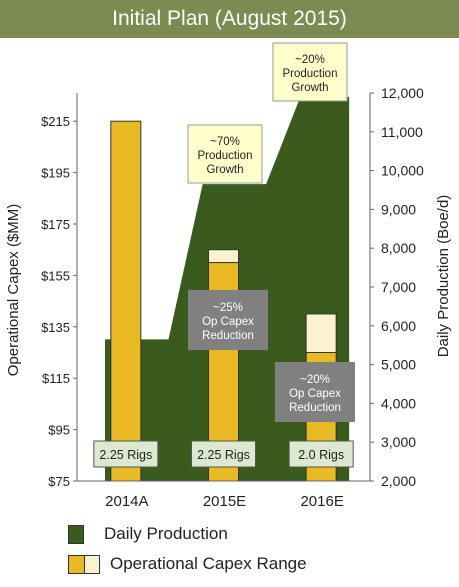  What do you see at coordinates (59, 430) in the screenshot?
I see `left-tick-label: $95` at bounding box center [59, 430].